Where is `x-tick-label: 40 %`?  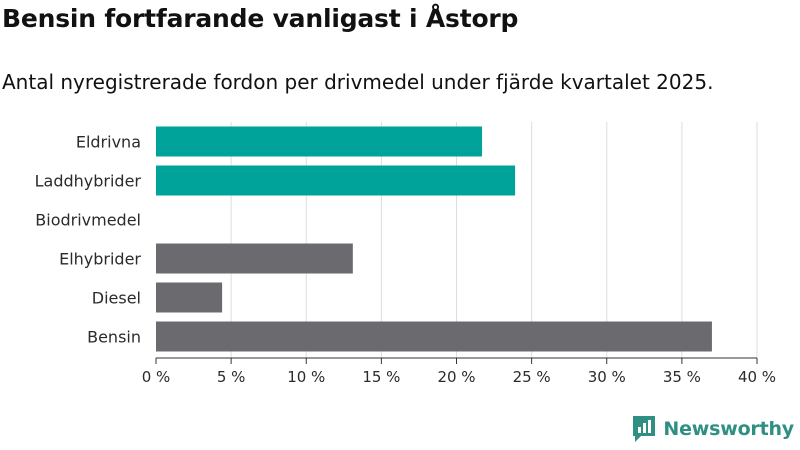 x-tick-label: 40 % is located at coordinates (757, 377).